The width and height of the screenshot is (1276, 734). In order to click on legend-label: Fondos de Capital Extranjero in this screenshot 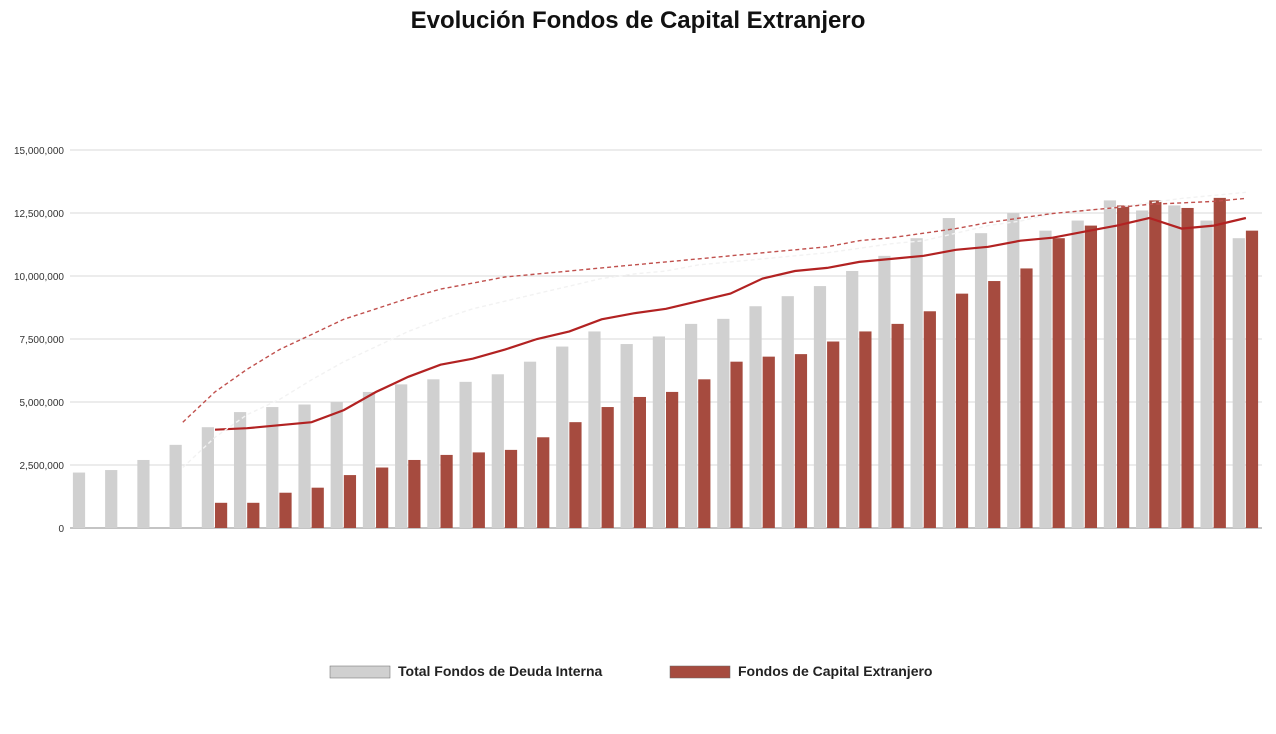, I will do `click(835, 671)`.